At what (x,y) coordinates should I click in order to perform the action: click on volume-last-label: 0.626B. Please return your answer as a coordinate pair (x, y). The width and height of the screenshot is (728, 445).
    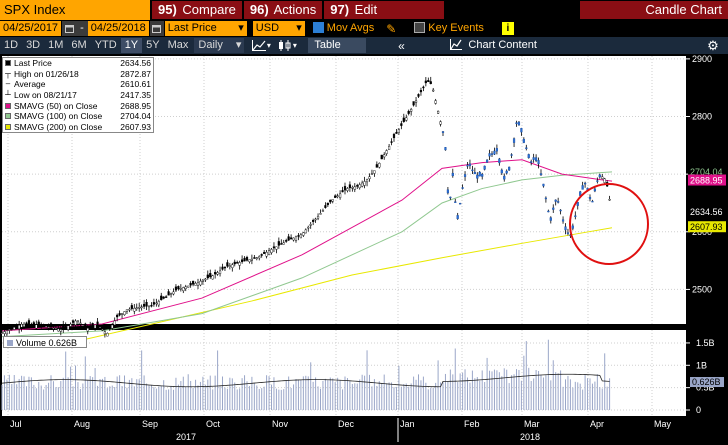
    Looking at the image, I should click on (706, 382).